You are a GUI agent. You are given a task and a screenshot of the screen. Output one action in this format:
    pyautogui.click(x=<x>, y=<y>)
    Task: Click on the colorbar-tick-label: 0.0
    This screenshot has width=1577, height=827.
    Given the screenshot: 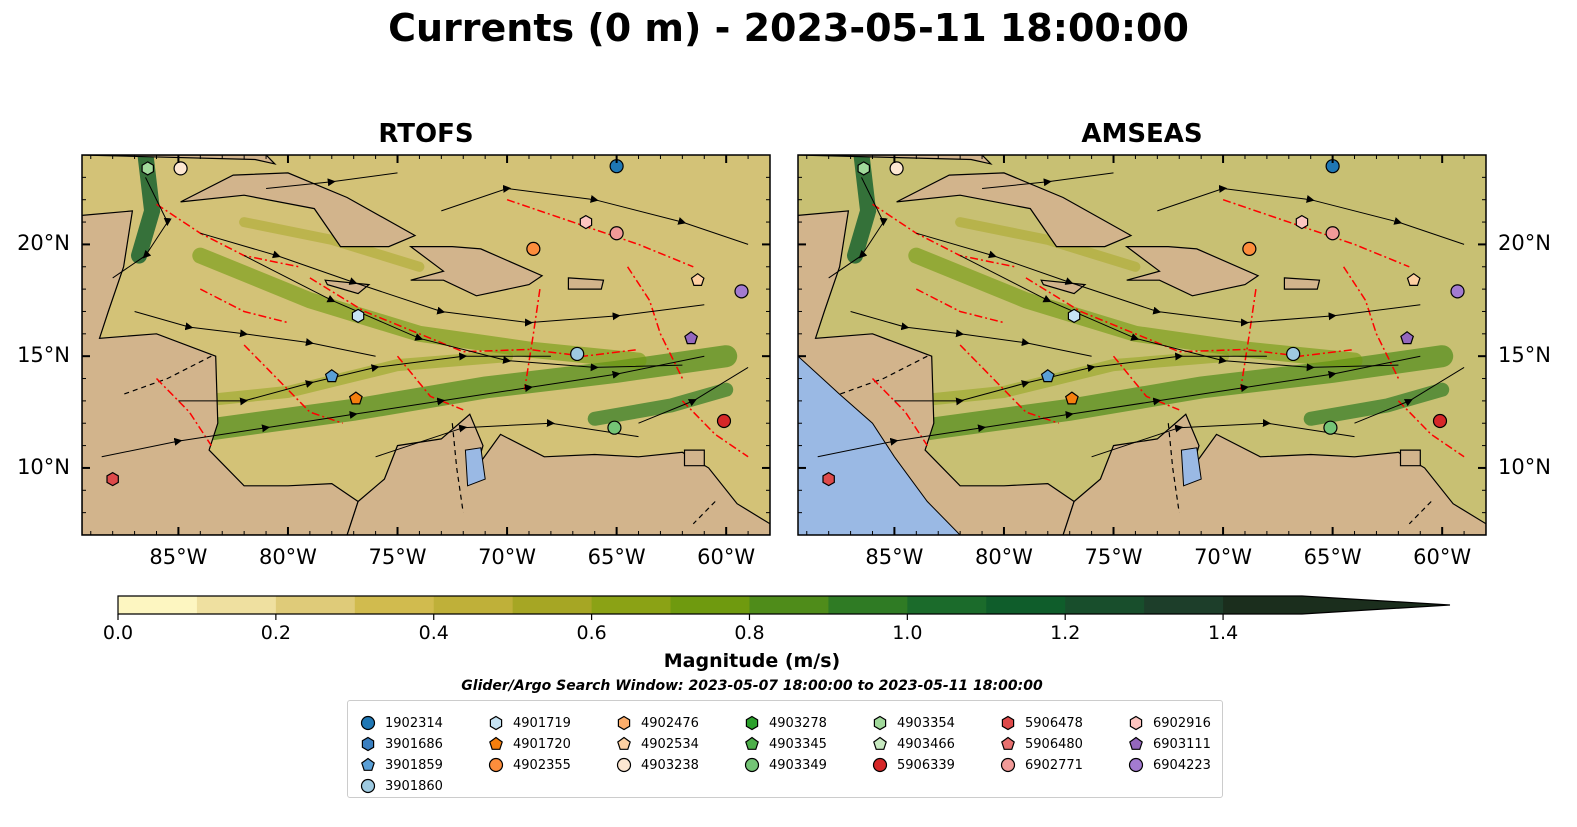 What is the action you would take?
    pyautogui.click(x=118, y=633)
    